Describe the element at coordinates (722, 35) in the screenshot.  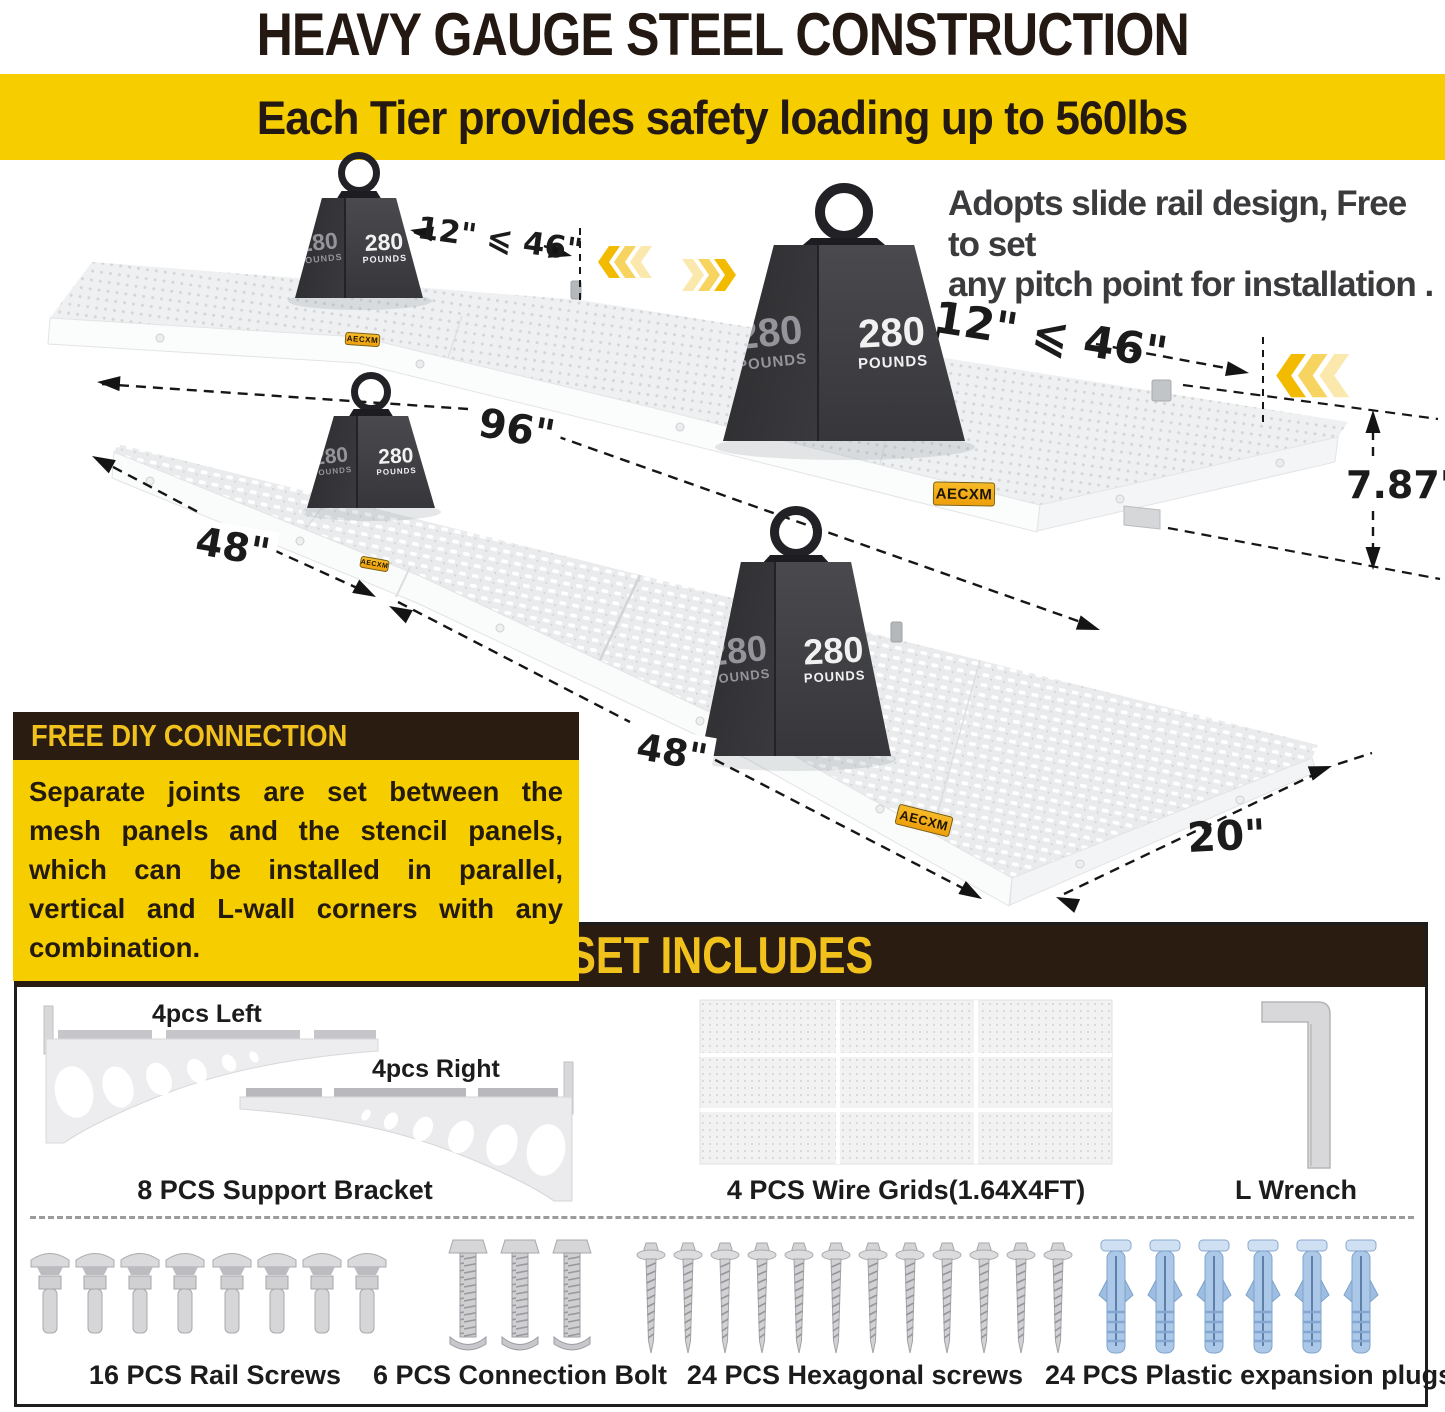
I see `page-title: HEAVY GAUGE STEEL CONSTRUCTION` at that location.